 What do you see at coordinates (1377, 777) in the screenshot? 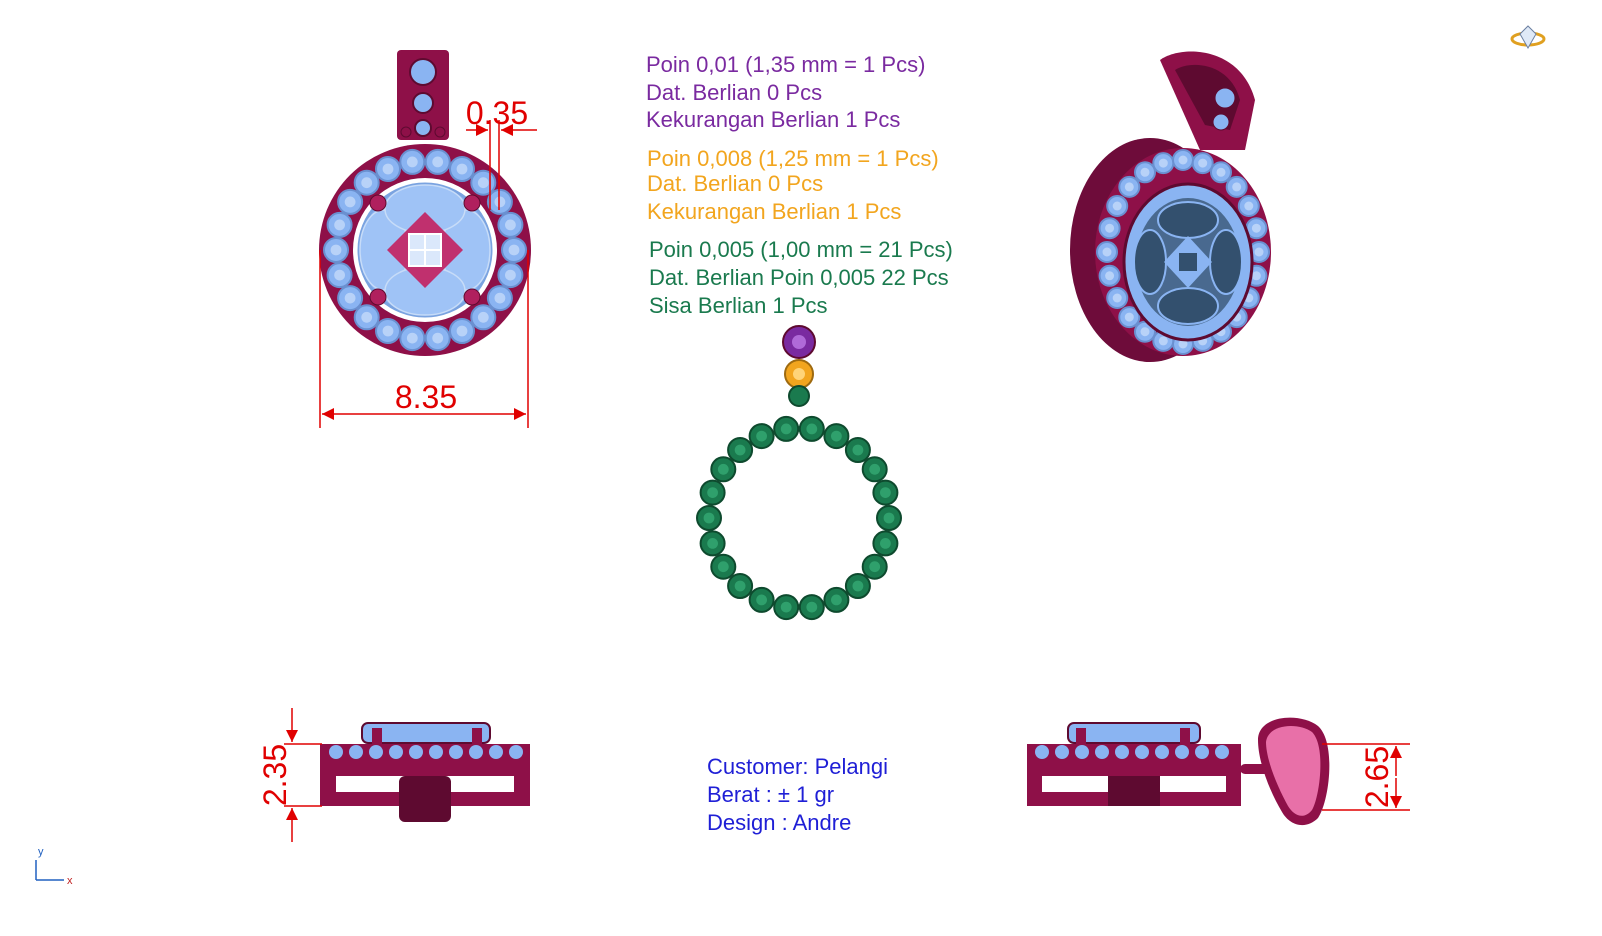
I see `dimension-height-bail-label: 2.65` at bounding box center [1377, 777].